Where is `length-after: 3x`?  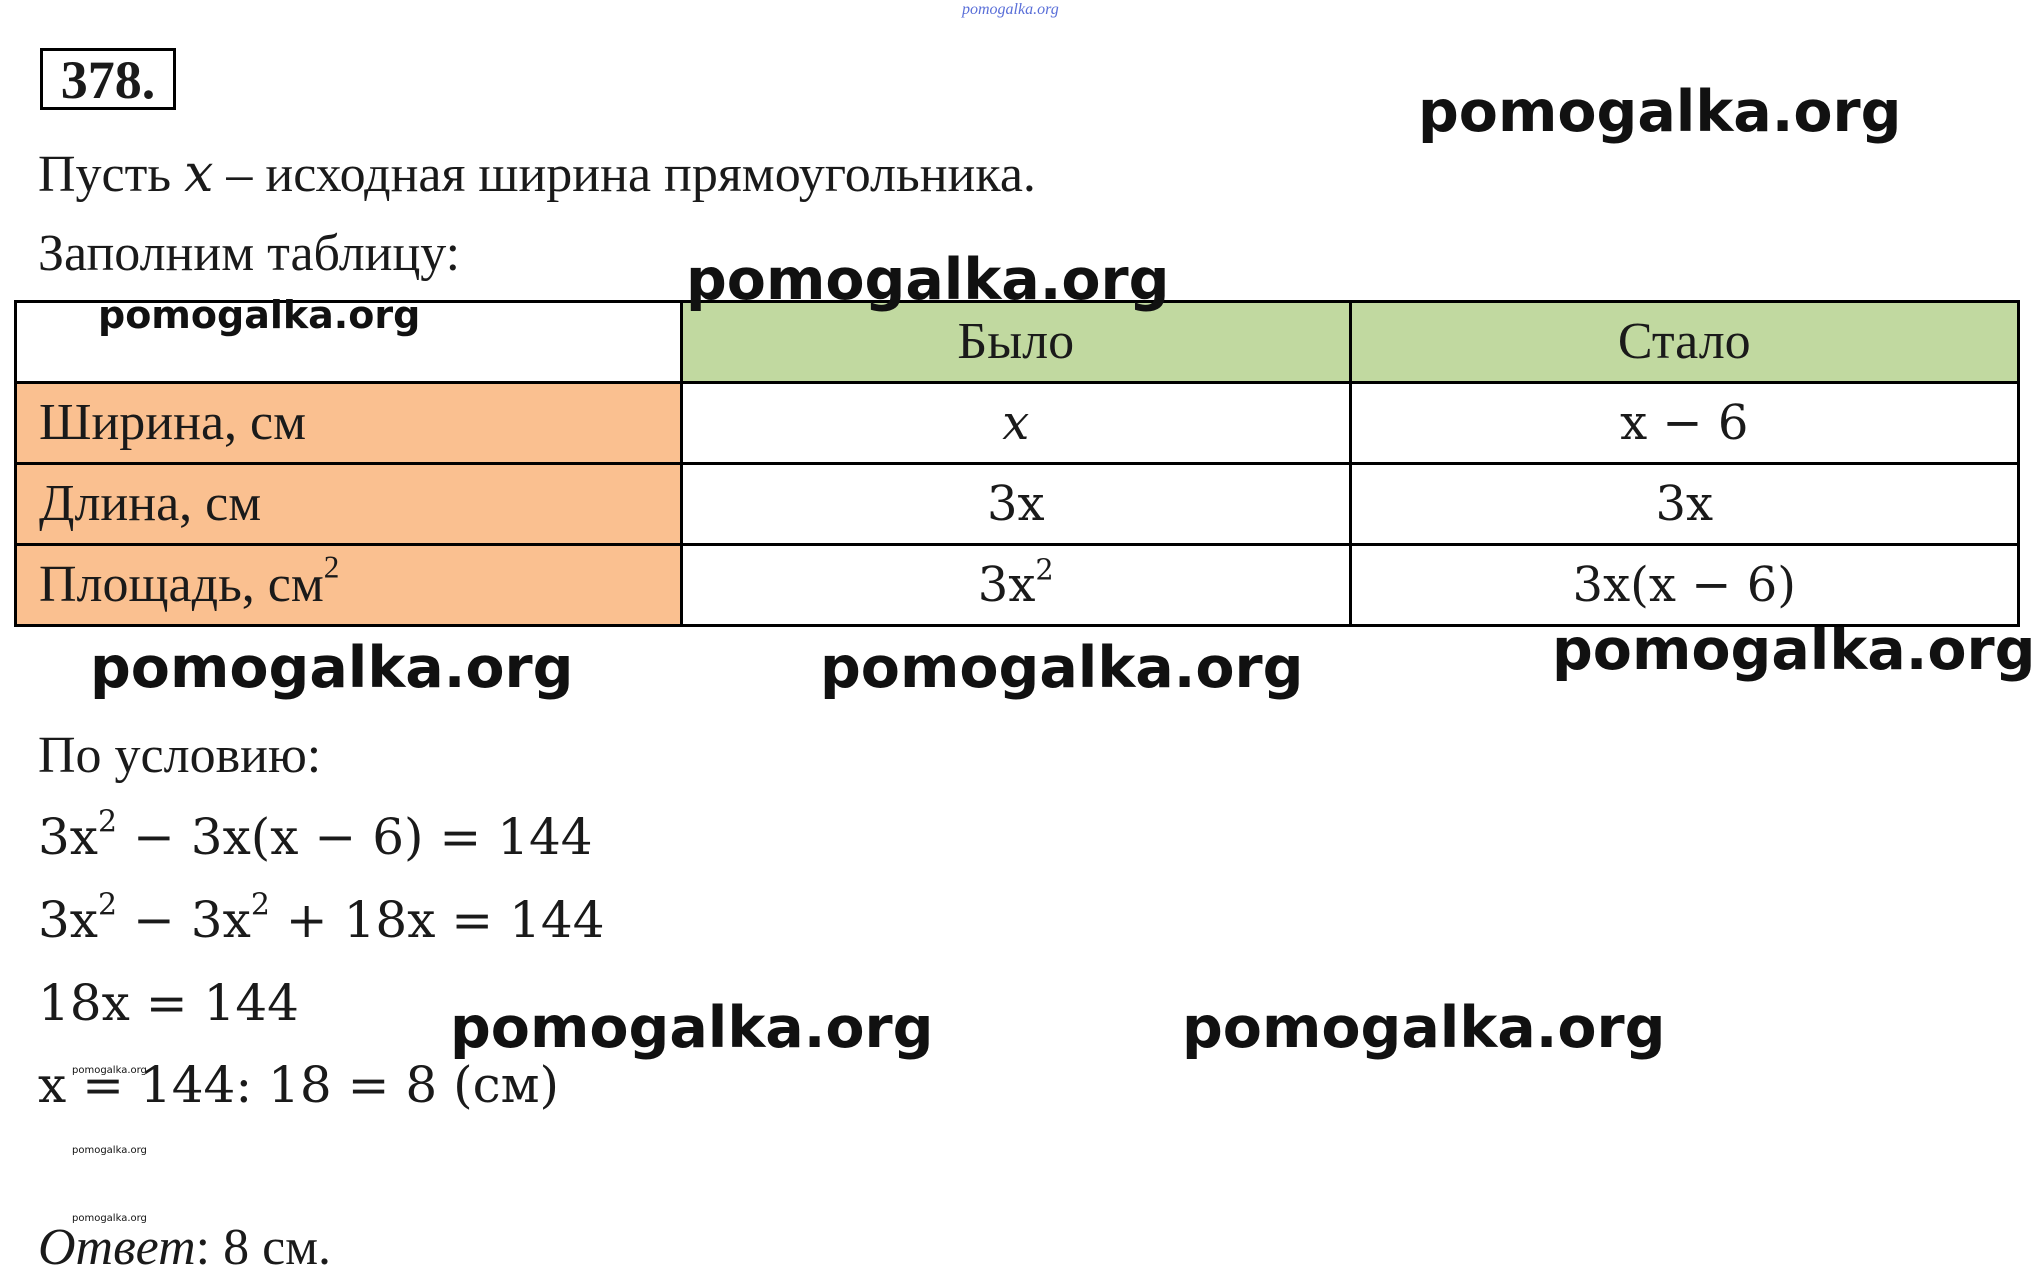 length-after: 3x is located at coordinates (1684, 504).